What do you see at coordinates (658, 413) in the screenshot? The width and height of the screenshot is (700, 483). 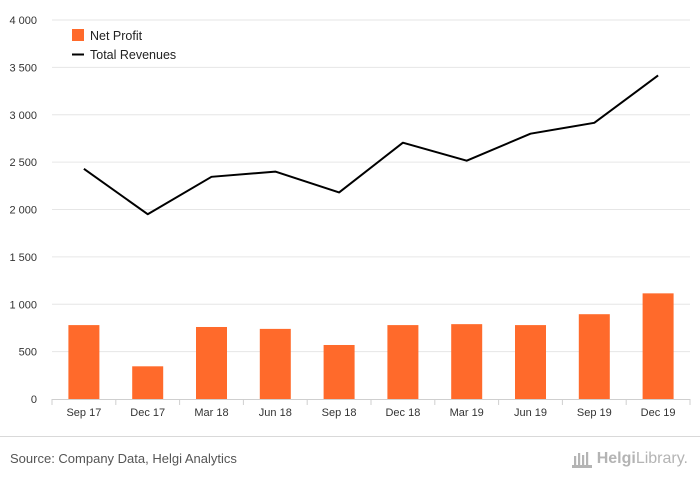 I see `x-tick-label: Dec 19` at bounding box center [658, 413].